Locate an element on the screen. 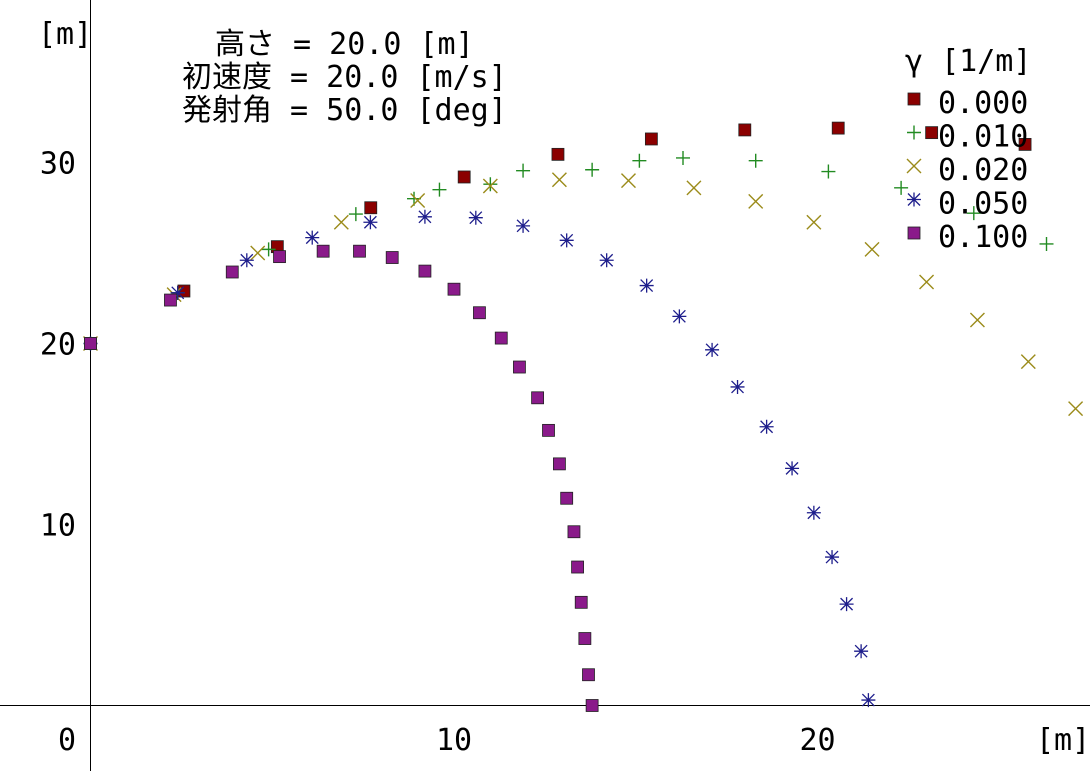 The height and width of the screenshot is (771, 1090). legend-entry-label: 0.000 is located at coordinates (983, 103).